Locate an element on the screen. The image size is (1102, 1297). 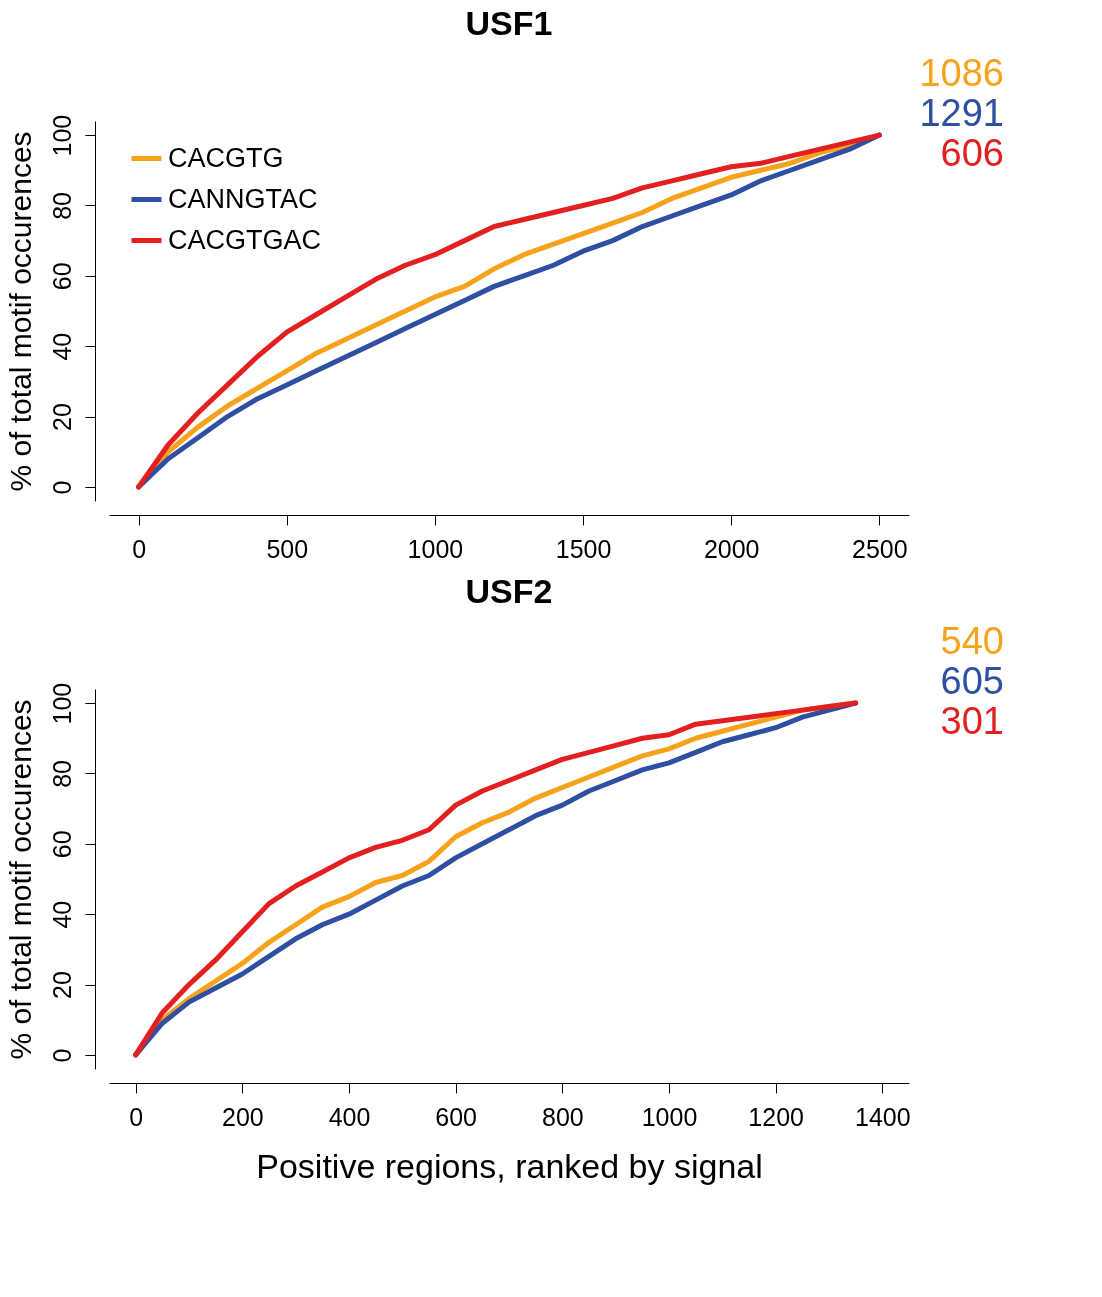
text: 301 is located at coordinates (972, 721).